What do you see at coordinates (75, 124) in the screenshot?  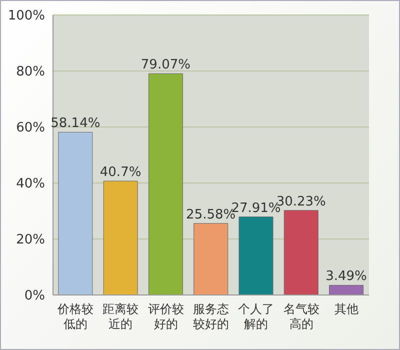 I see `data-label: 58.14%` at bounding box center [75, 124].